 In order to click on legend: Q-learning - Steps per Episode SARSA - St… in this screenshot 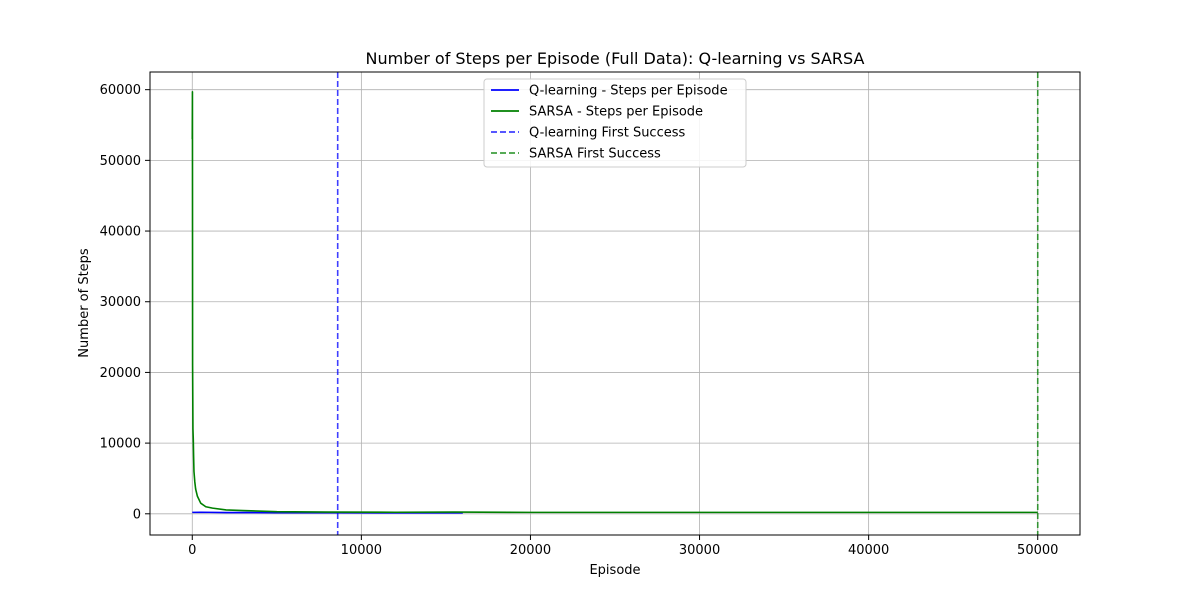, I will do `click(615, 123)`.